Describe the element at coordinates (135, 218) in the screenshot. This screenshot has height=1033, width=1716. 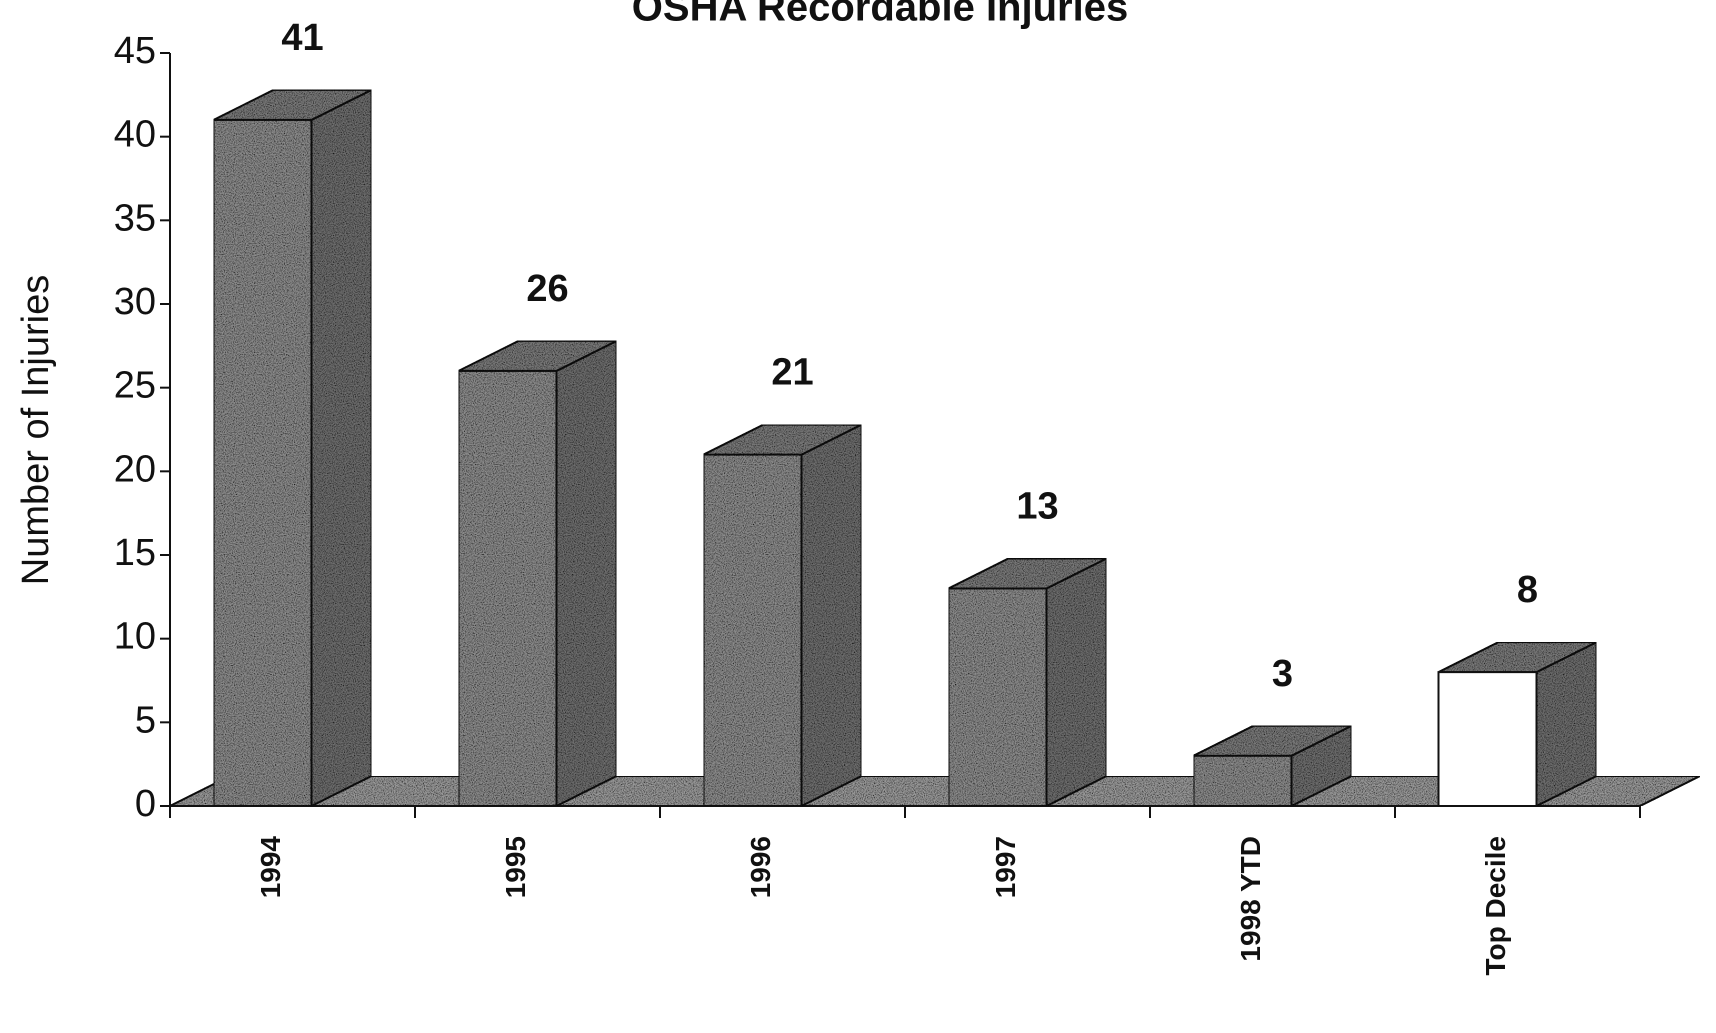
I see `y-tick-label: 35` at that location.